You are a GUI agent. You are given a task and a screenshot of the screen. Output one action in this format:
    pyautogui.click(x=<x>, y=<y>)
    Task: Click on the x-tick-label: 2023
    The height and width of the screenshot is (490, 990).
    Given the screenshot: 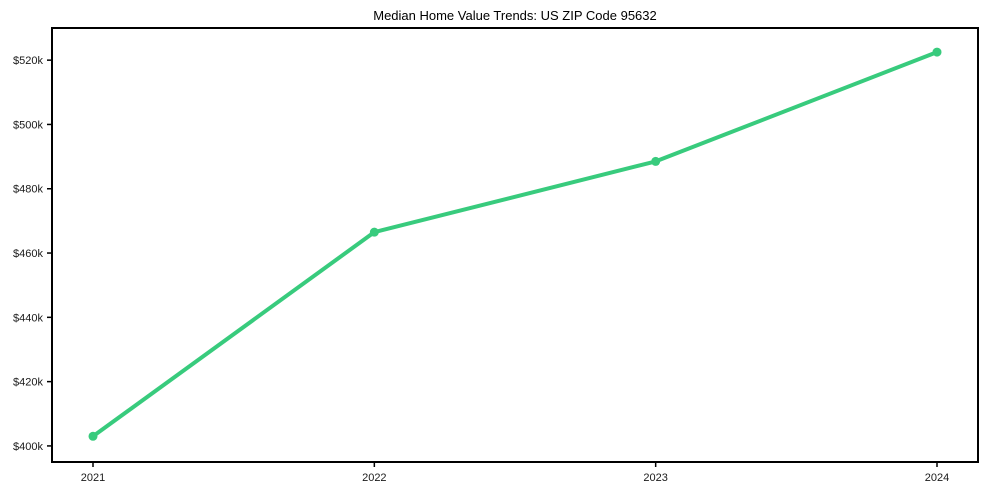 What is the action you would take?
    pyautogui.click(x=655, y=478)
    